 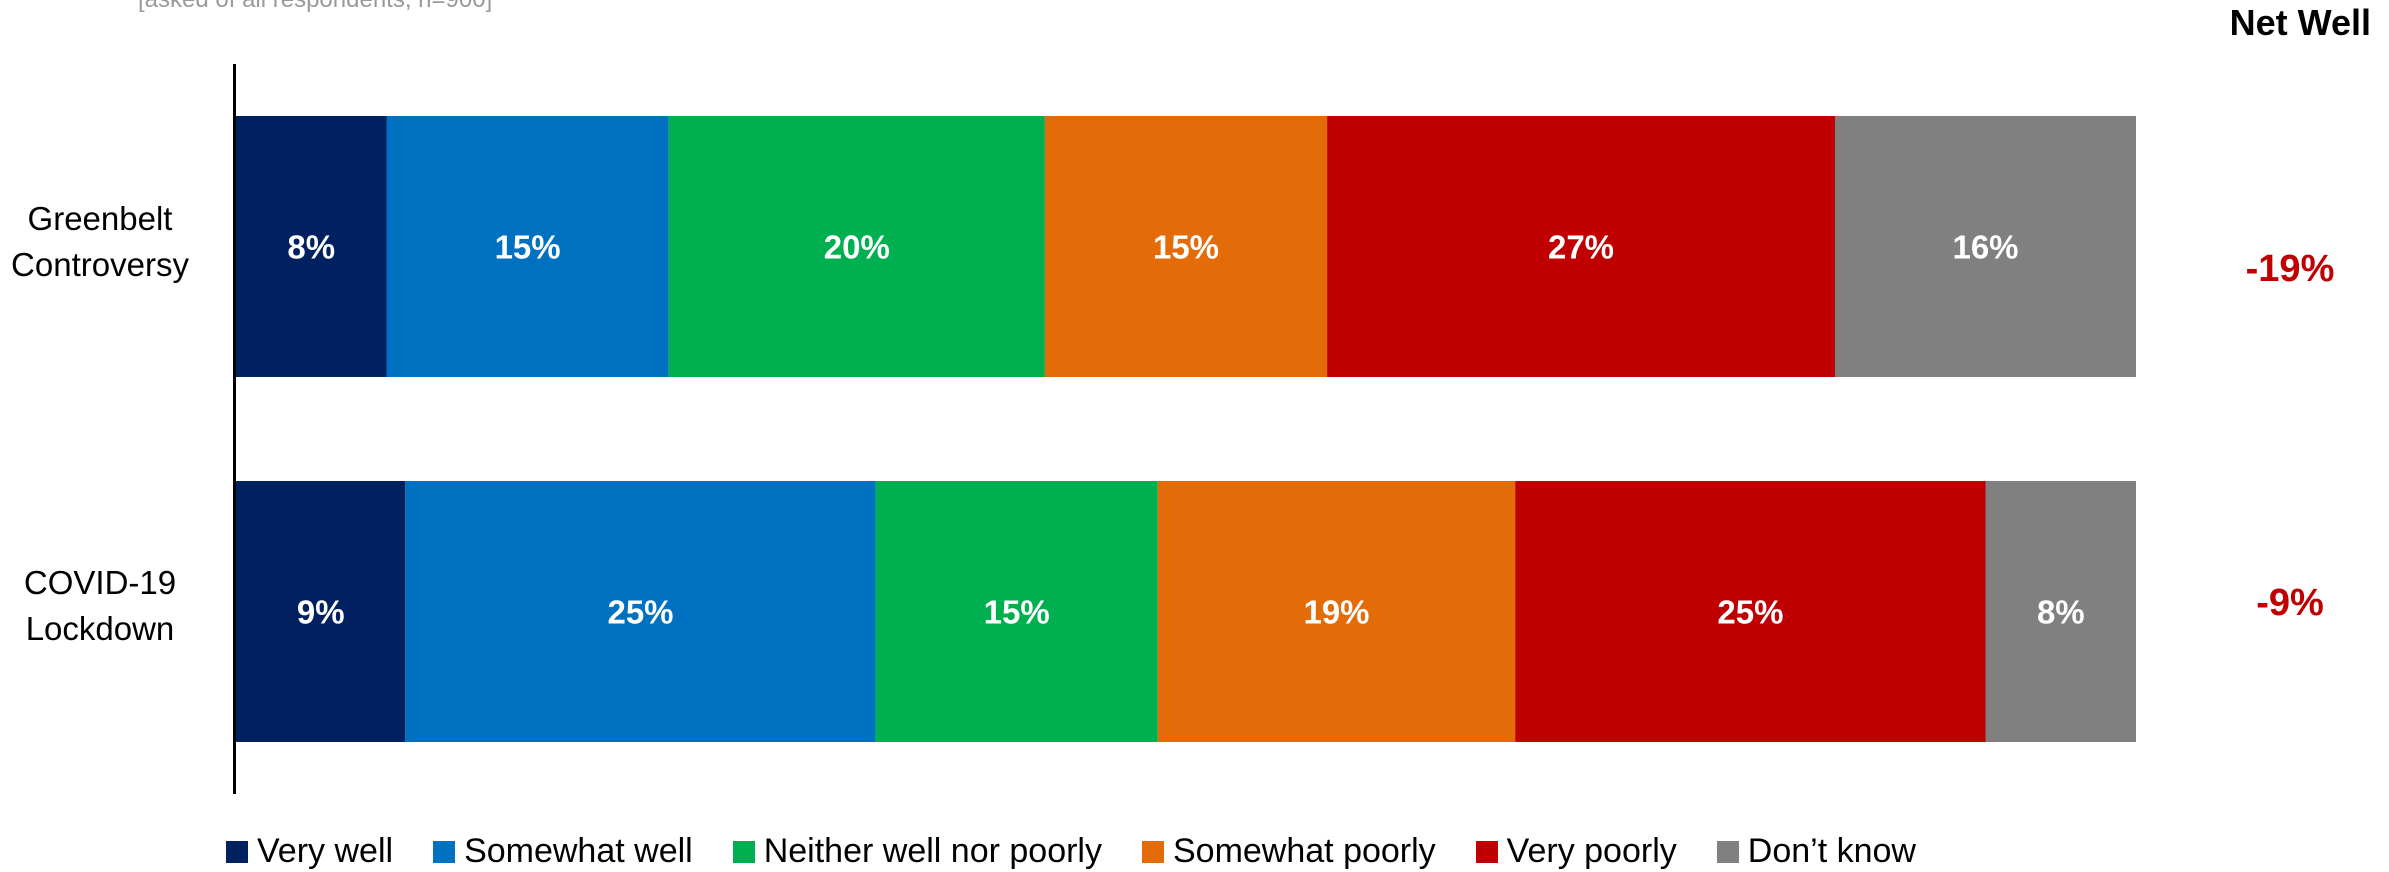 I want to click on legend-swatch-somewhat-well, so click(x=444, y=851).